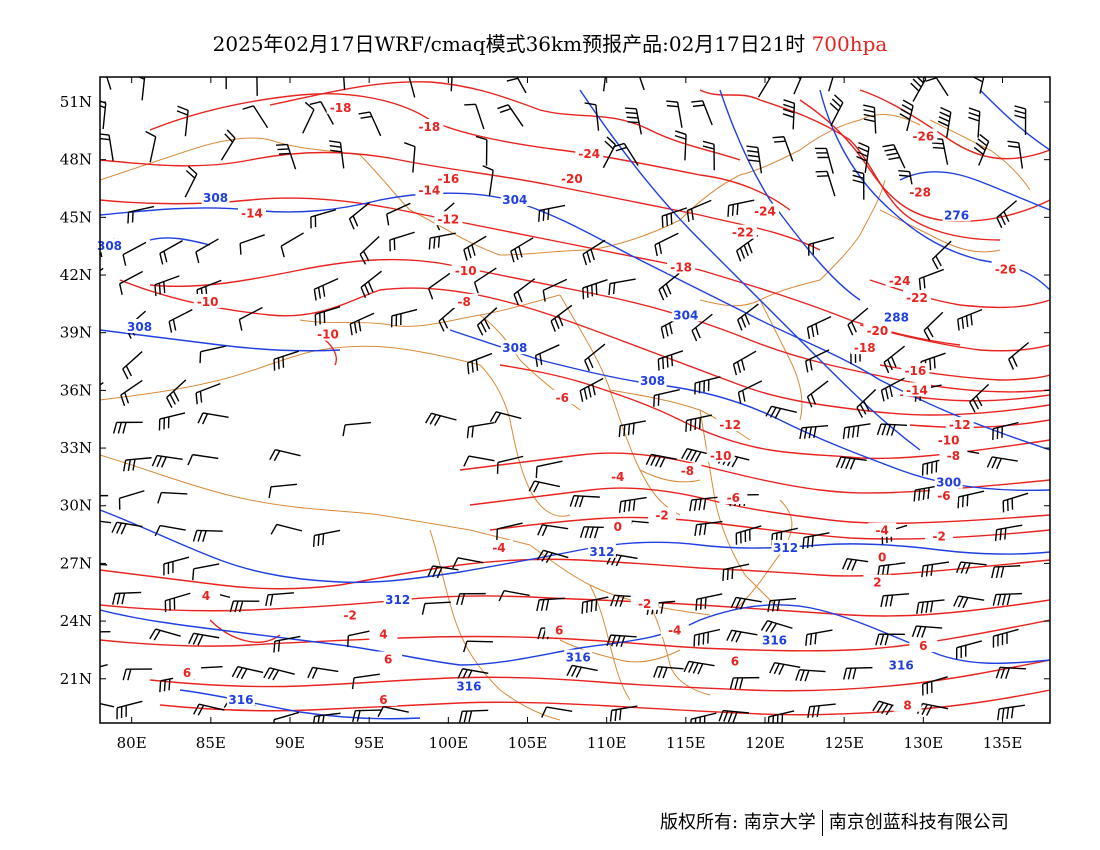 The height and width of the screenshot is (850, 1100). I want to click on lat-label: 48N, so click(76, 160).